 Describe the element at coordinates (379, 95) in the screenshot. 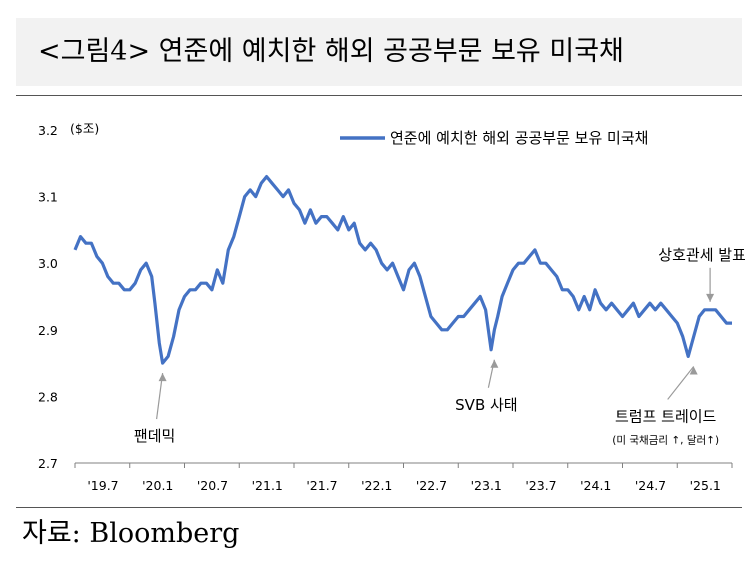

I see `top-rule` at that location.